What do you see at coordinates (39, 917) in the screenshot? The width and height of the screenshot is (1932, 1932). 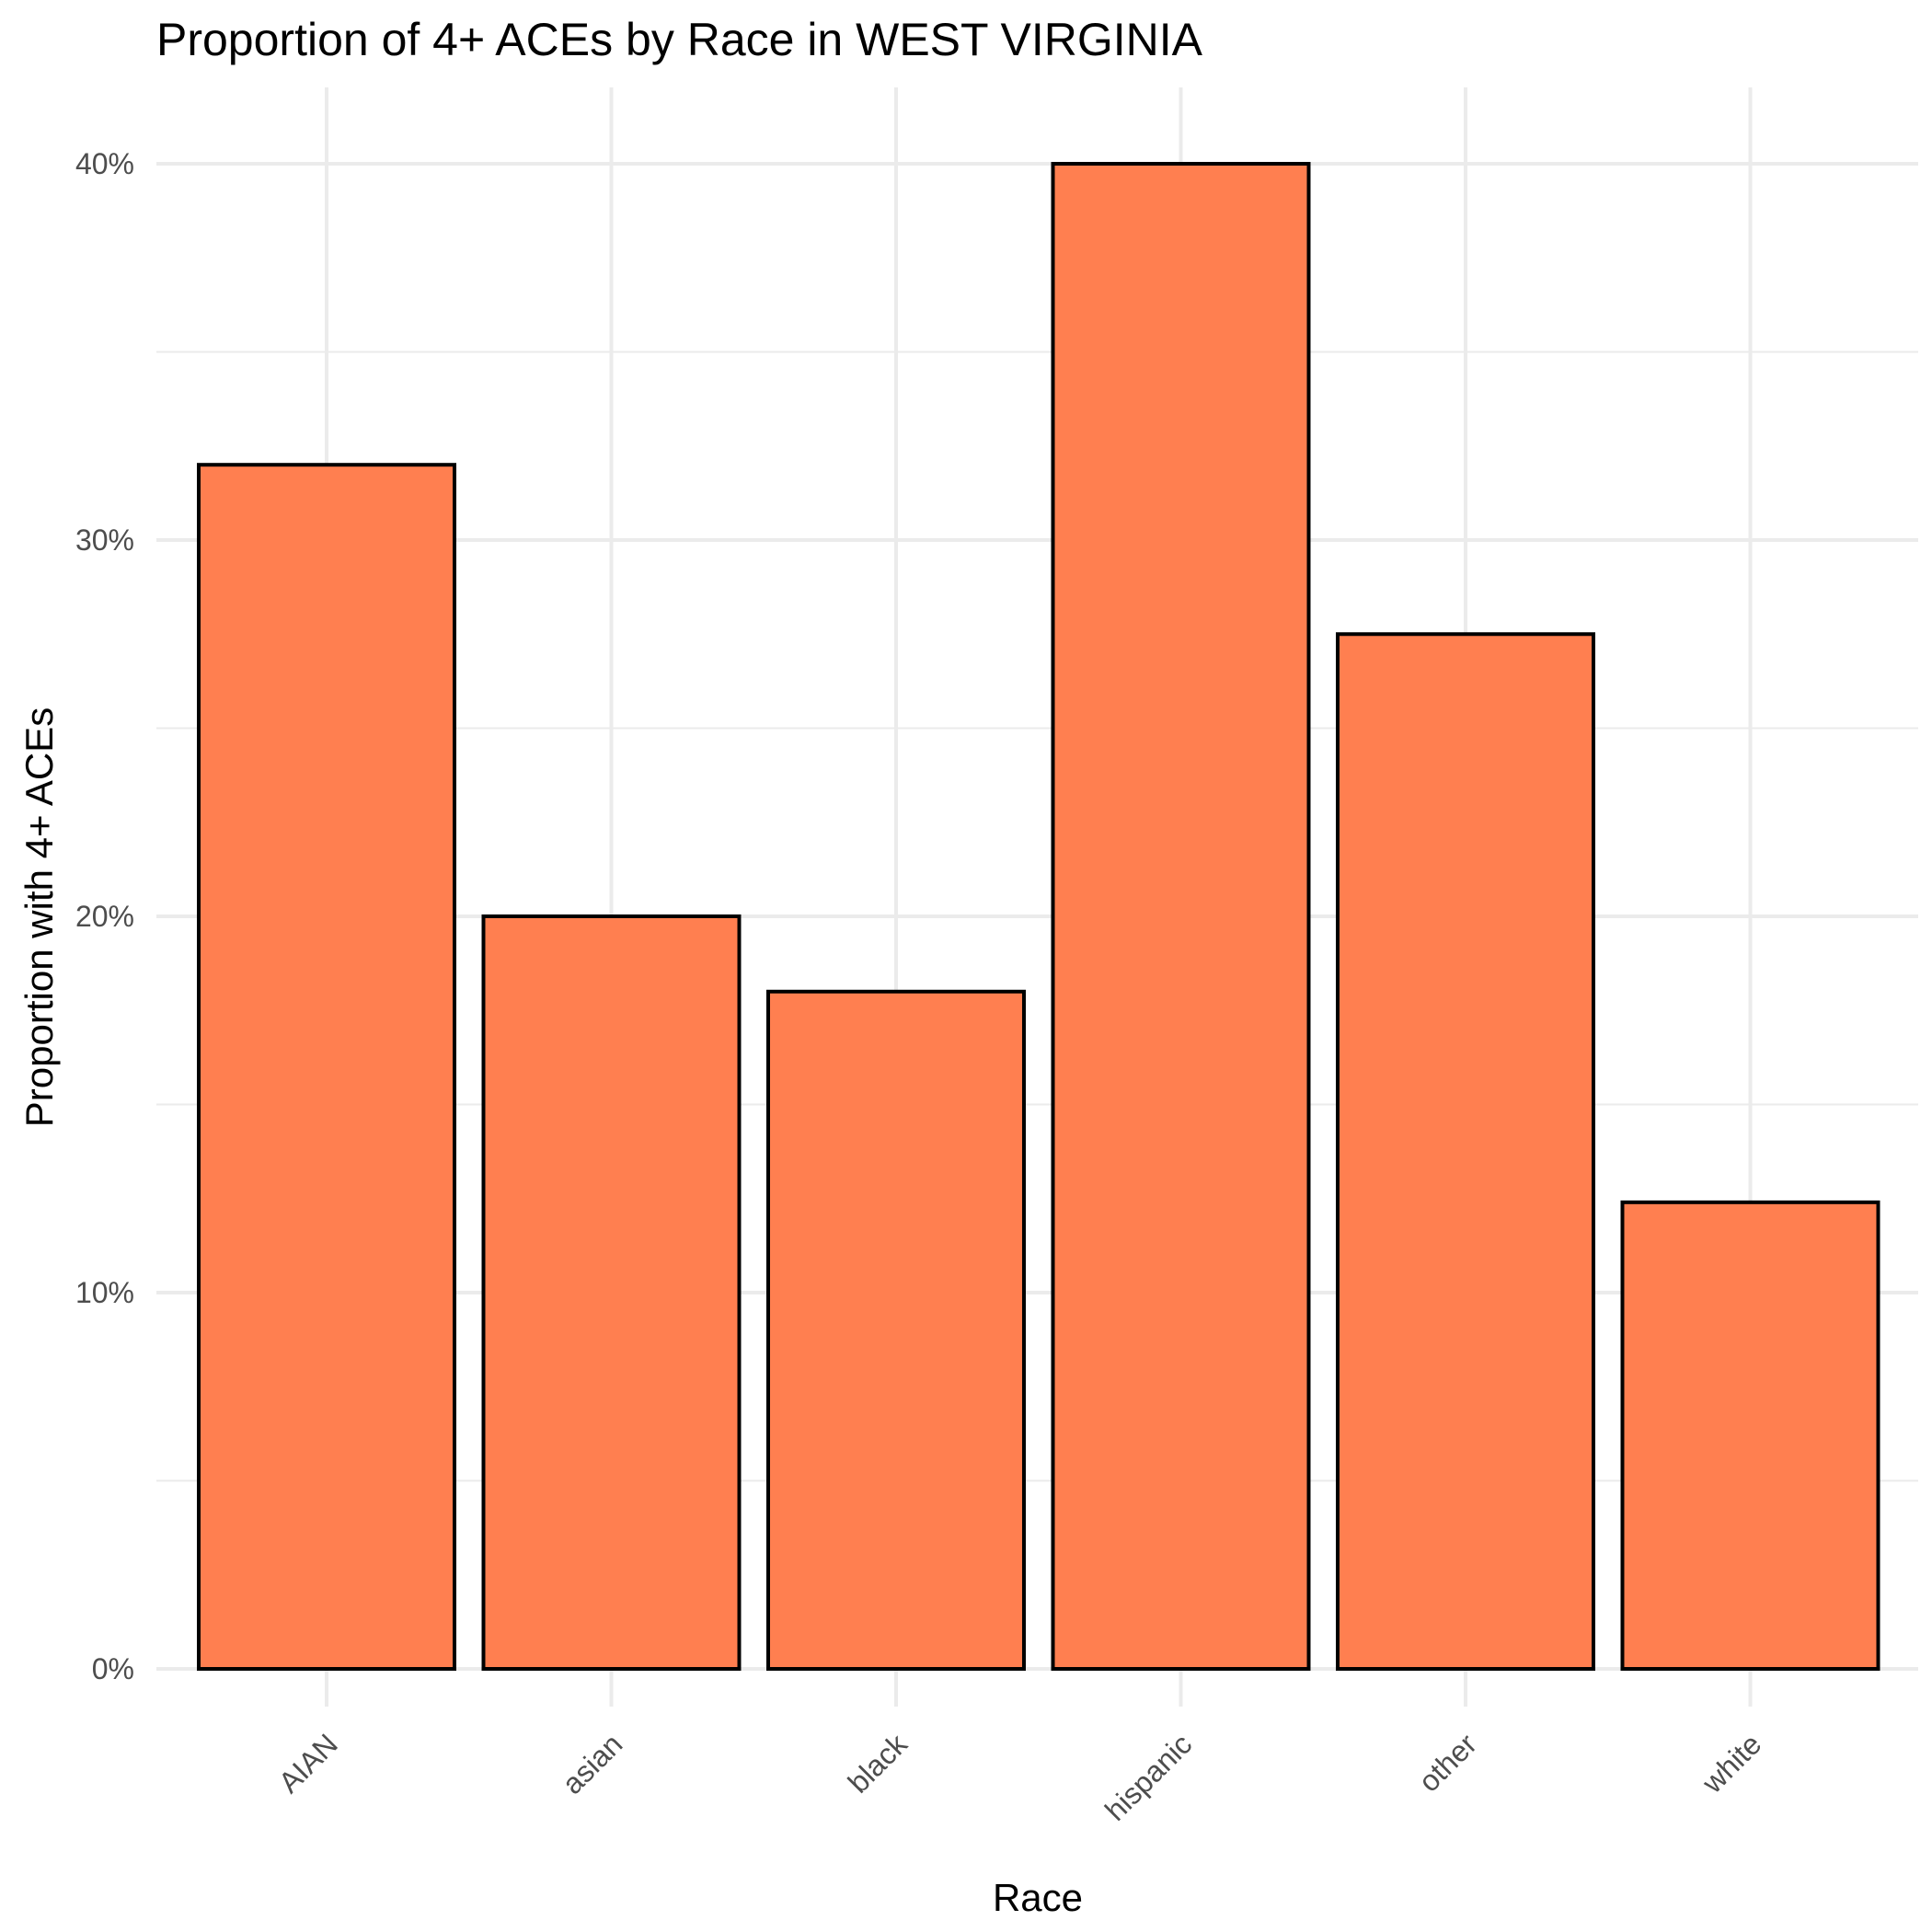 I see `y-axis-title: Proportion with 4+ ACEs` at bounding box center [39, 917].